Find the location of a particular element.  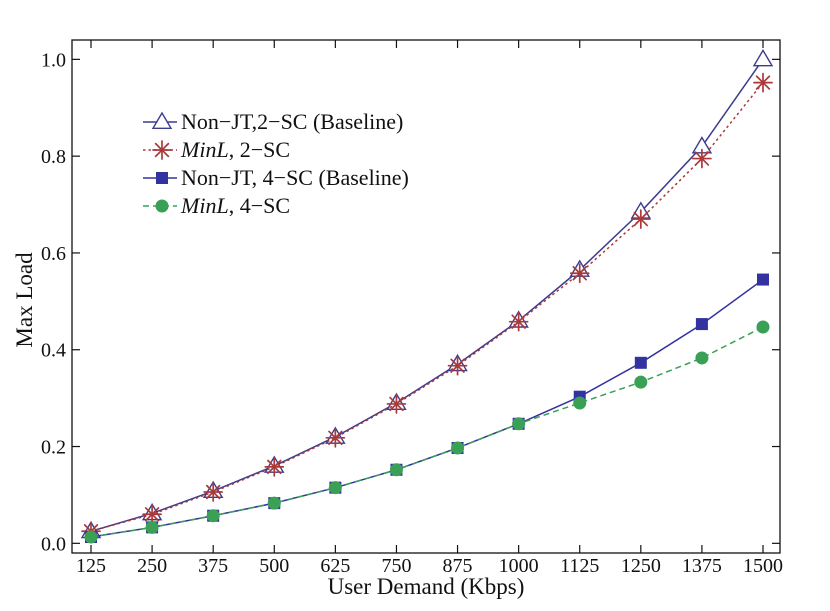

x-tick-label: 125 is located at coordinates (91, 566).